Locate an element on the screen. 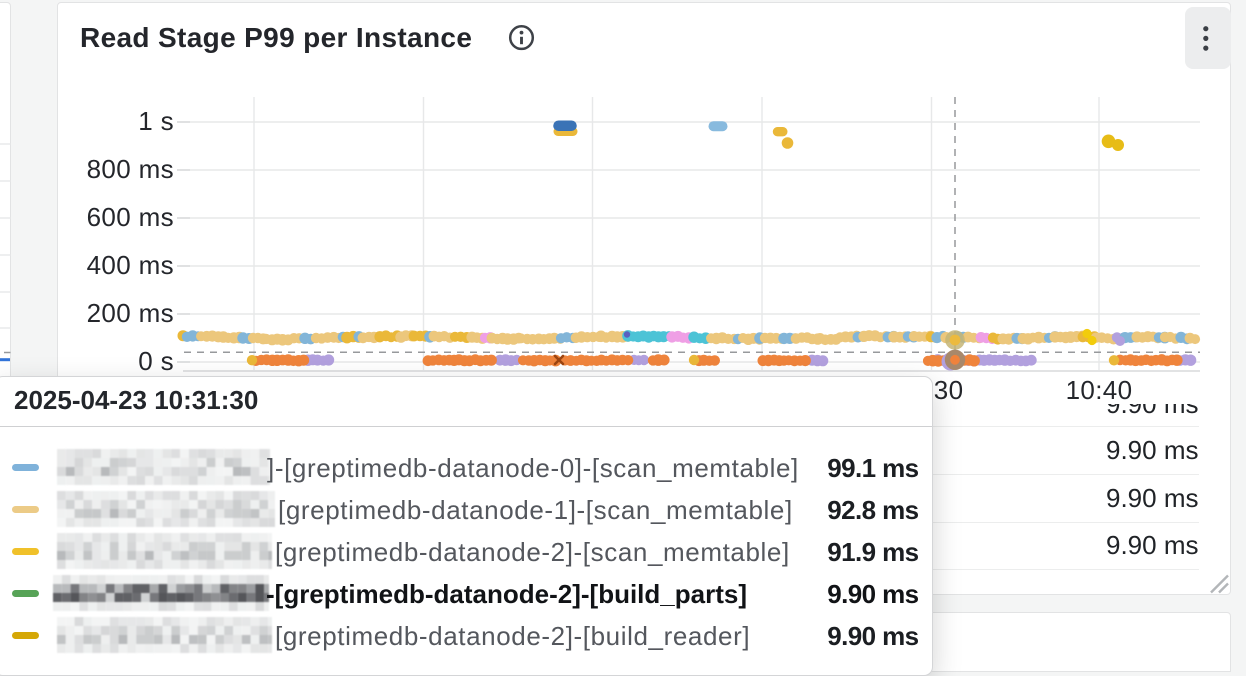 The height and width of the screenshot is (676, 1246). svg-text: 0 s is located at coordinates (156, 361).